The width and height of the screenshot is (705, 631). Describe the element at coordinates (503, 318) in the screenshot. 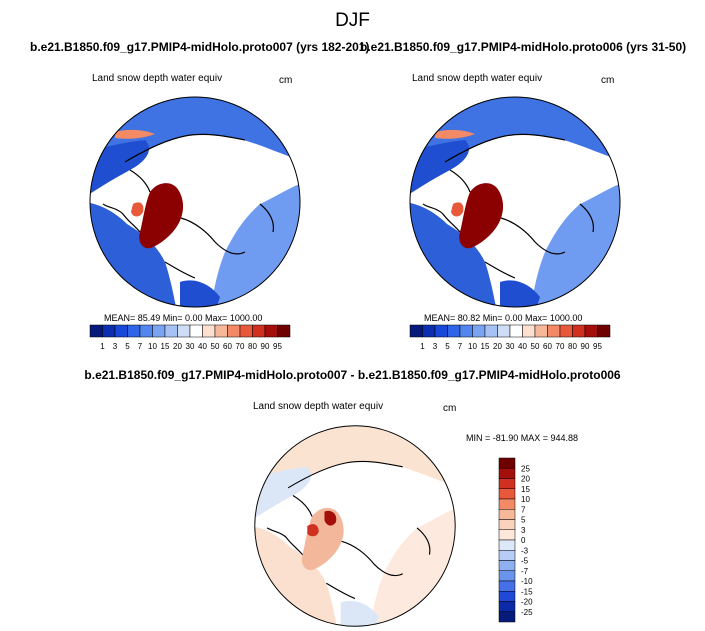

I see `panel2-stats: MEAN= 80.82 Min= 0.00 Max= 1000.00` at that location.